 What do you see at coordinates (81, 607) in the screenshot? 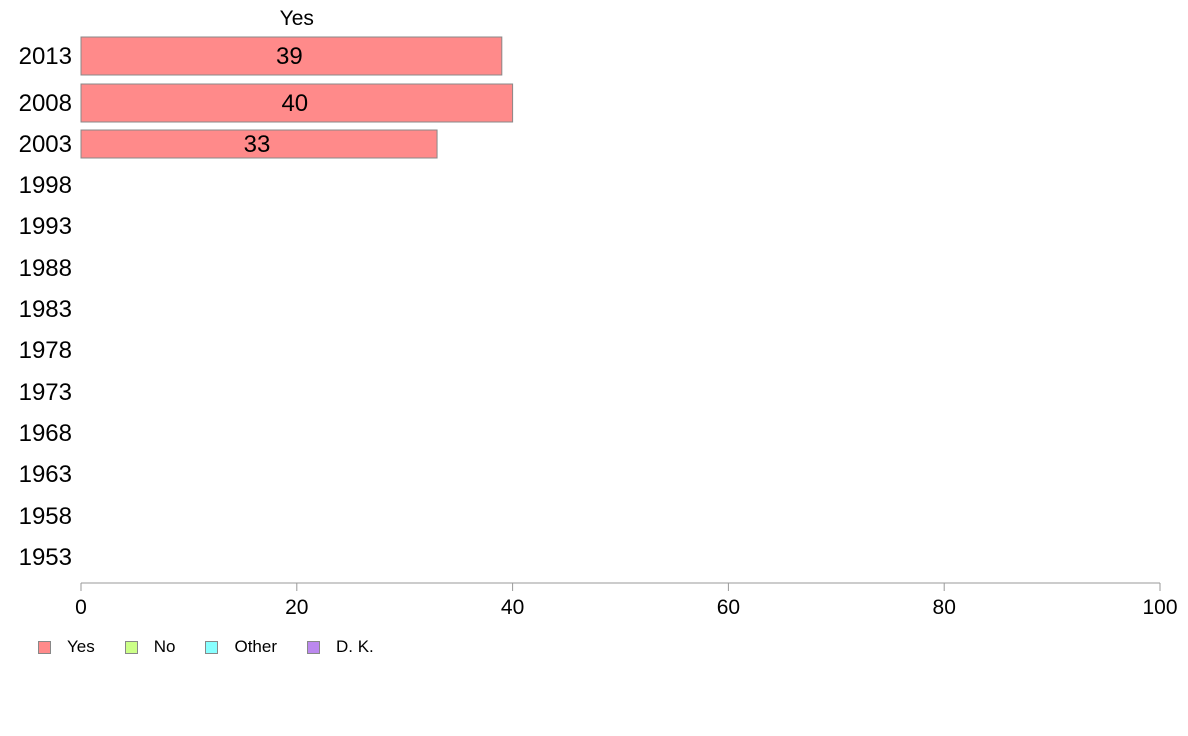
I see `x-tick-label-0: 0` at bounding box center [81, 607].